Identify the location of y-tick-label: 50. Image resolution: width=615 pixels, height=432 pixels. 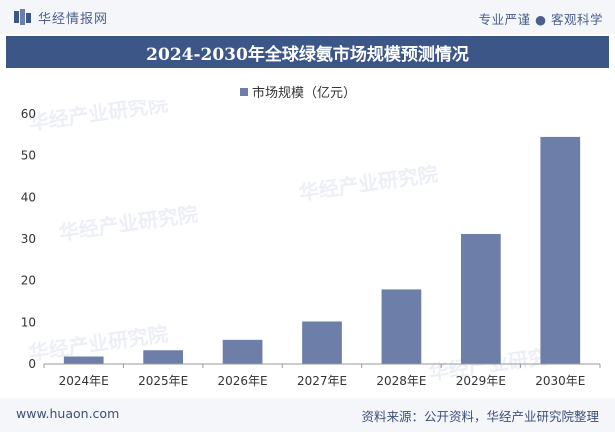
(28, 156).